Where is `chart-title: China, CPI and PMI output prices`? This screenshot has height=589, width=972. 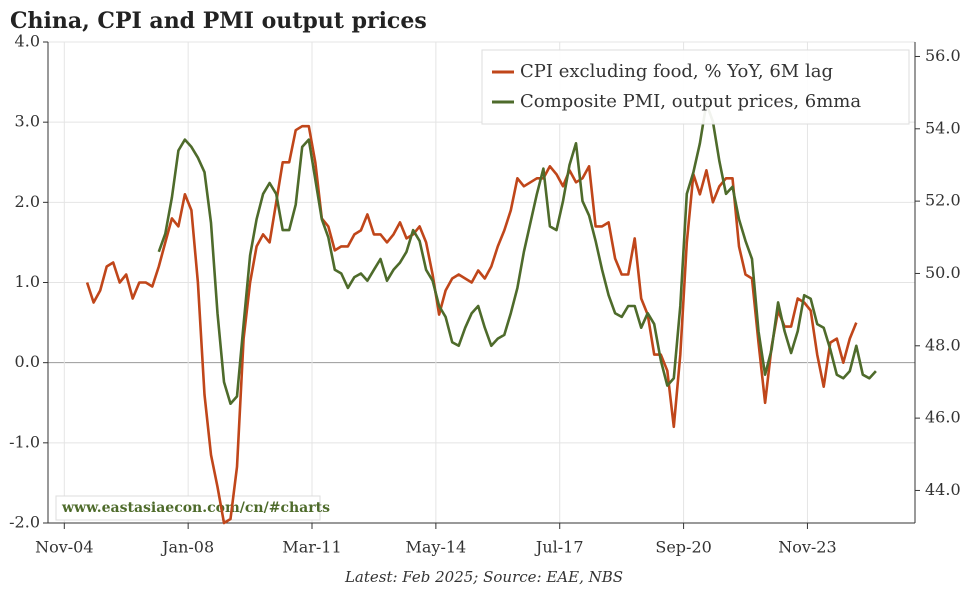
chart-title: China, CPI and PMI output prices is located at coordinates (218, 21).